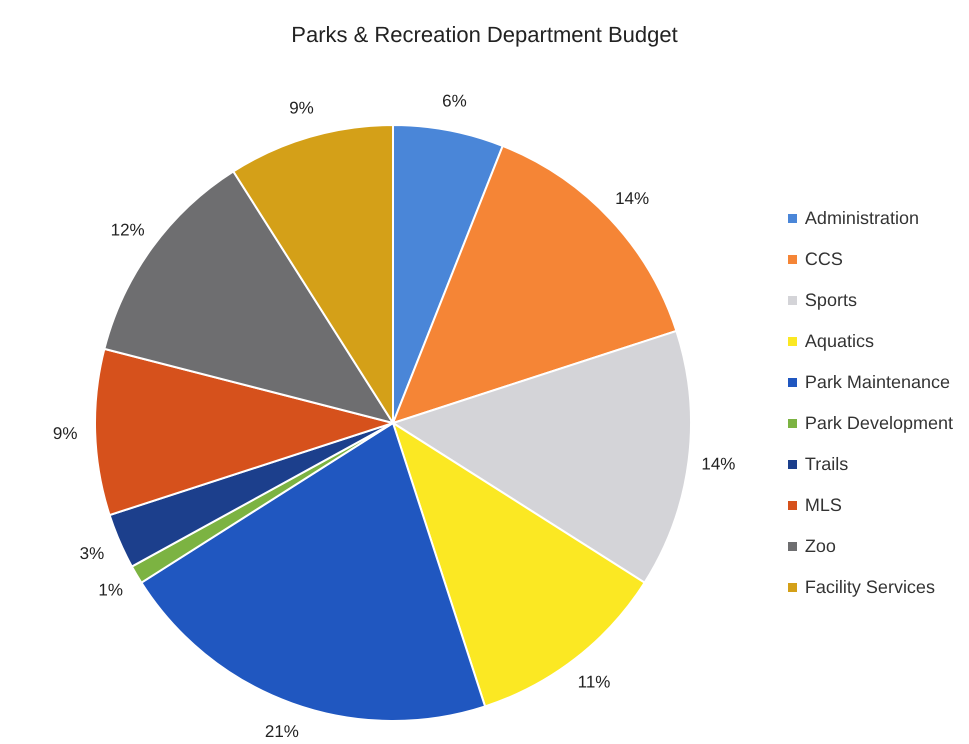  I want to click on chart-title: Parks & Recreation Department Budget, so click(484, 35).